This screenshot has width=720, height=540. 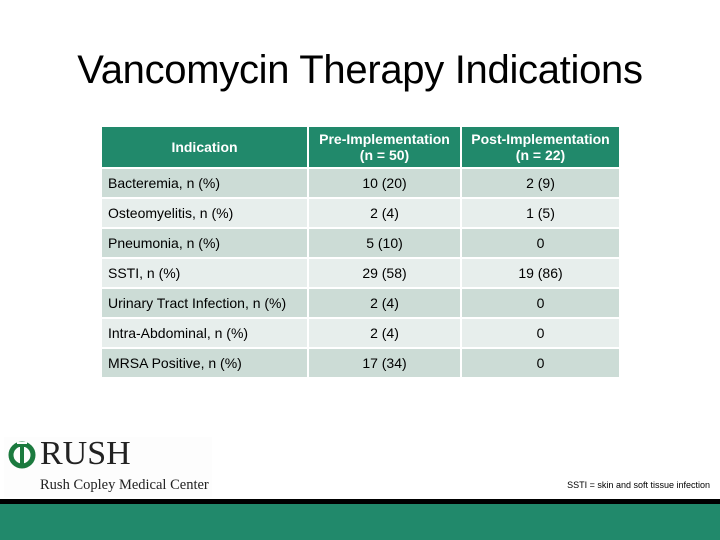 What do you see at coordinates (384, 183) in the screenshot?
I see `pre-cell: 10 (20)` at bounding box center [384, 183].